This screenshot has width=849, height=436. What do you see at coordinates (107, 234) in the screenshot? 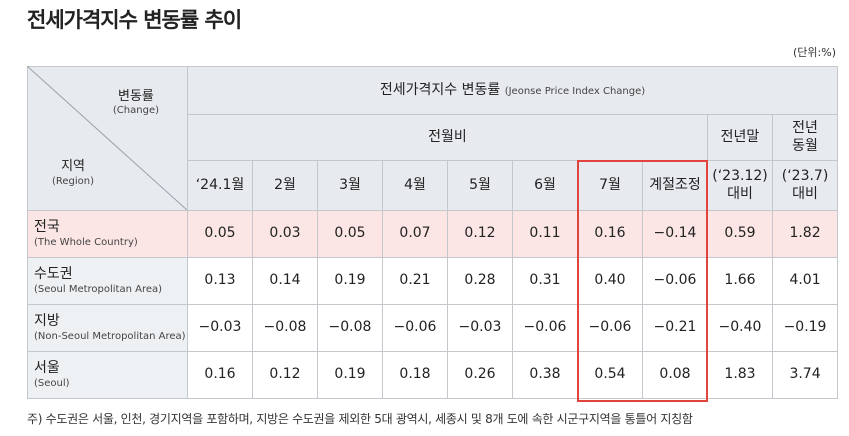
I see `region-cell: 전국 (The Whole Country)` at bounding box center [107, 234].